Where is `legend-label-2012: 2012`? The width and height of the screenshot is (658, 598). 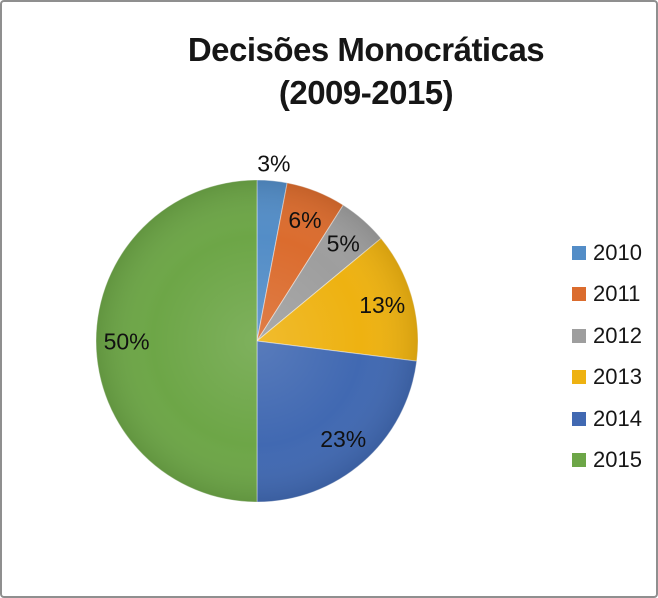
legend-label-2012: 2012 is located at coordinates (617, 335).